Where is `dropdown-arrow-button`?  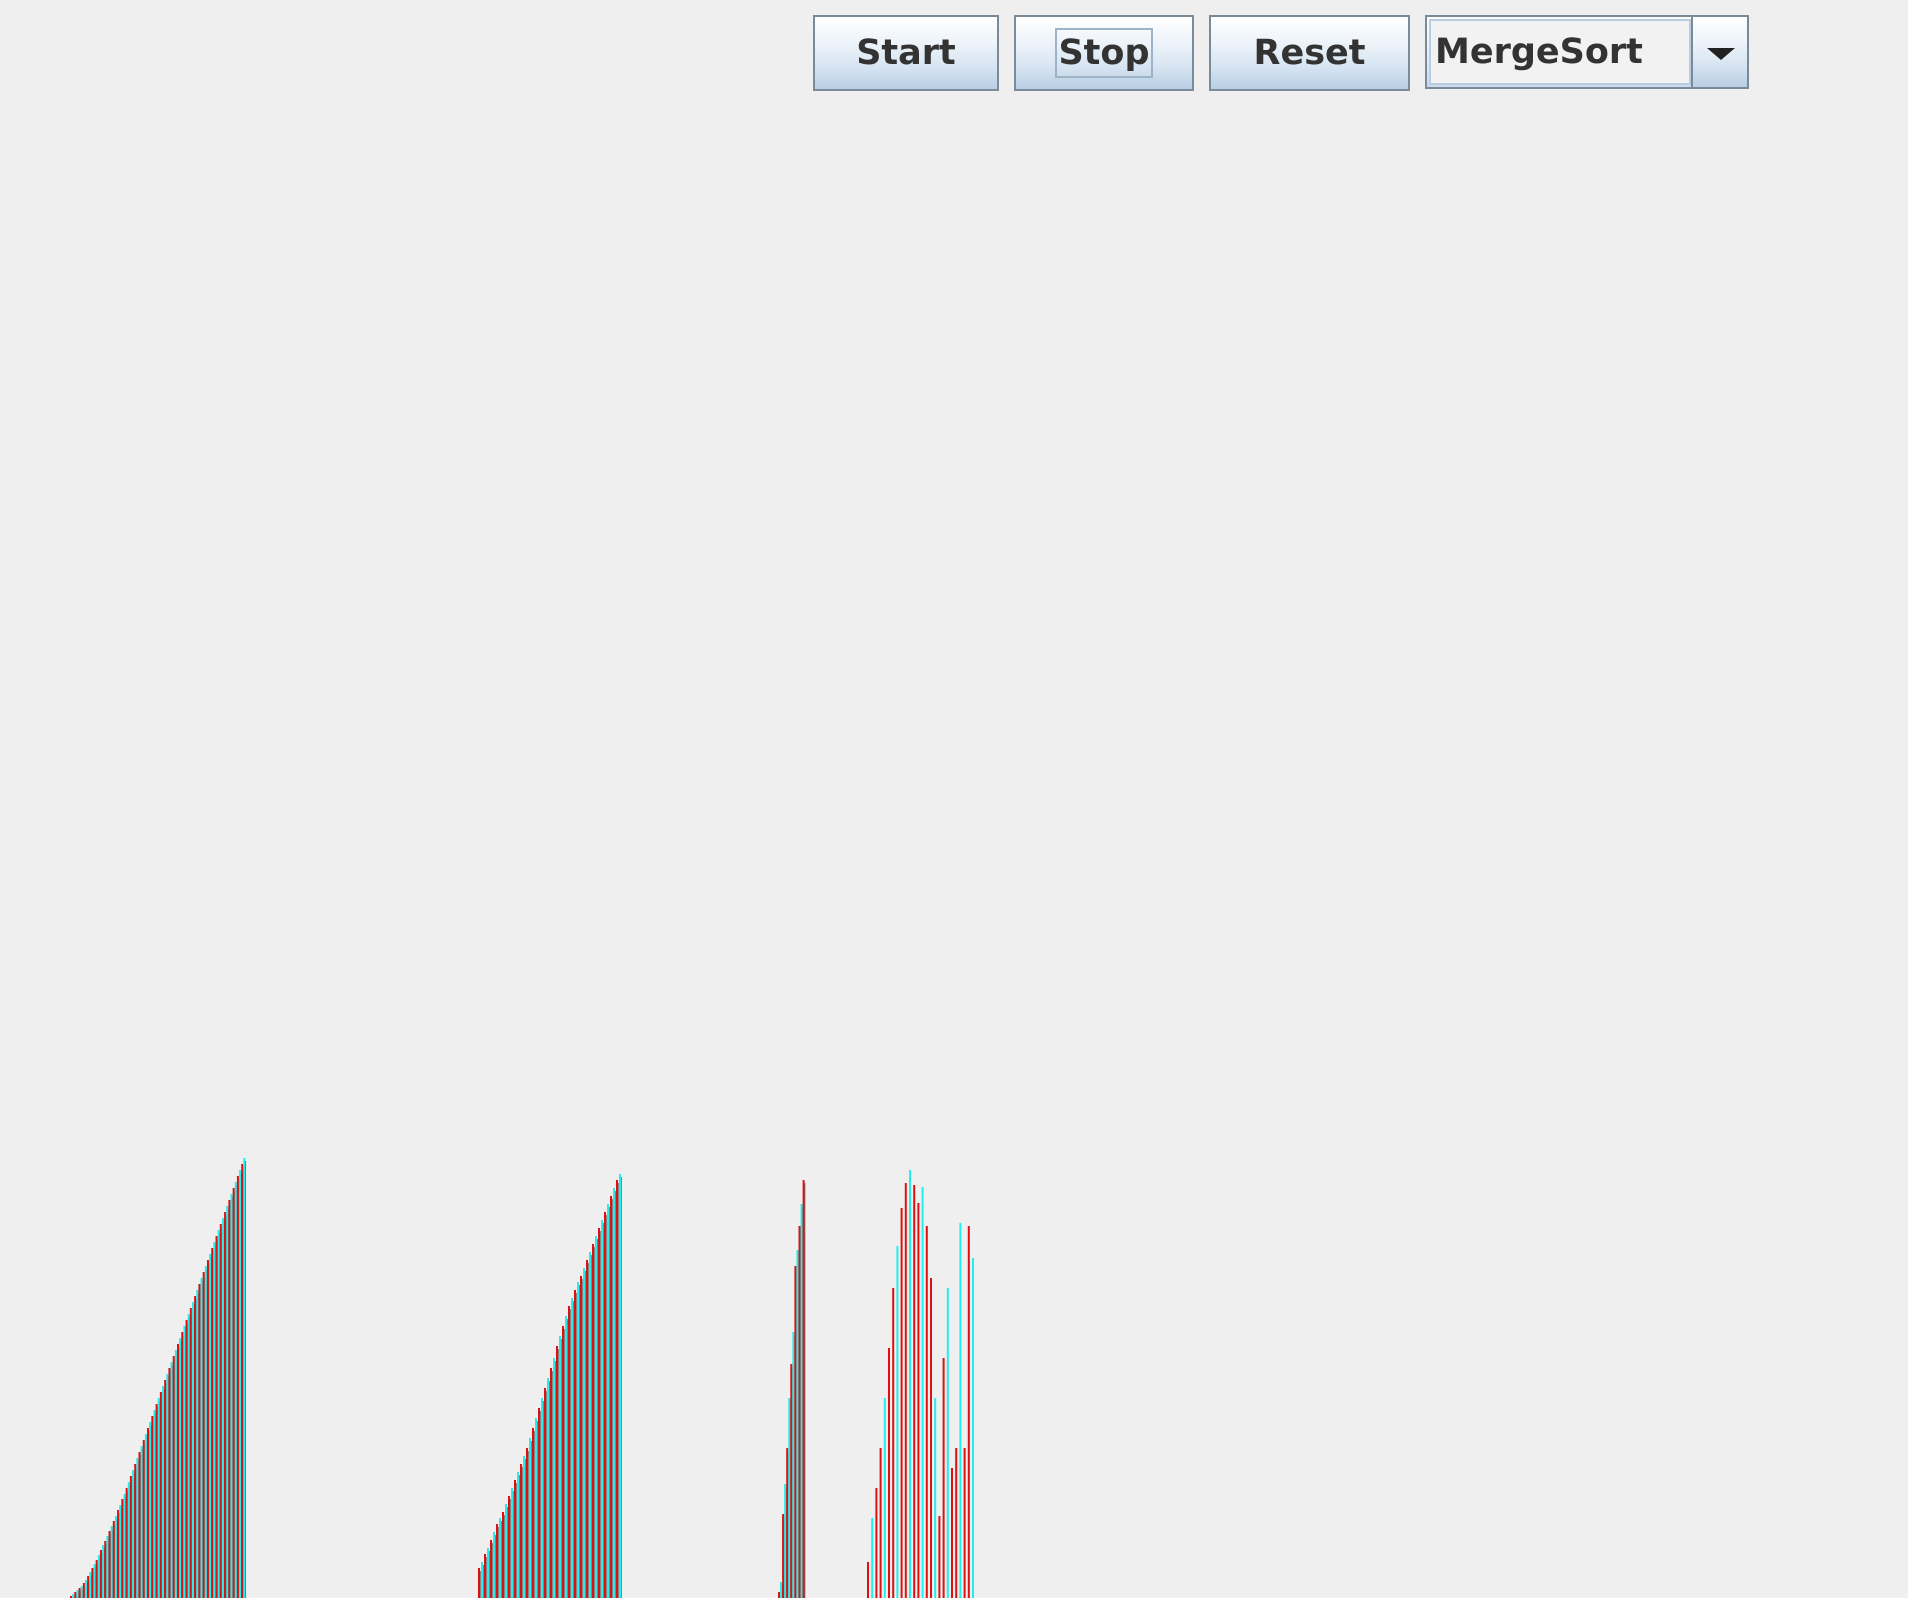
dropdown-arrow-button is located at coordinates (1719, 52).